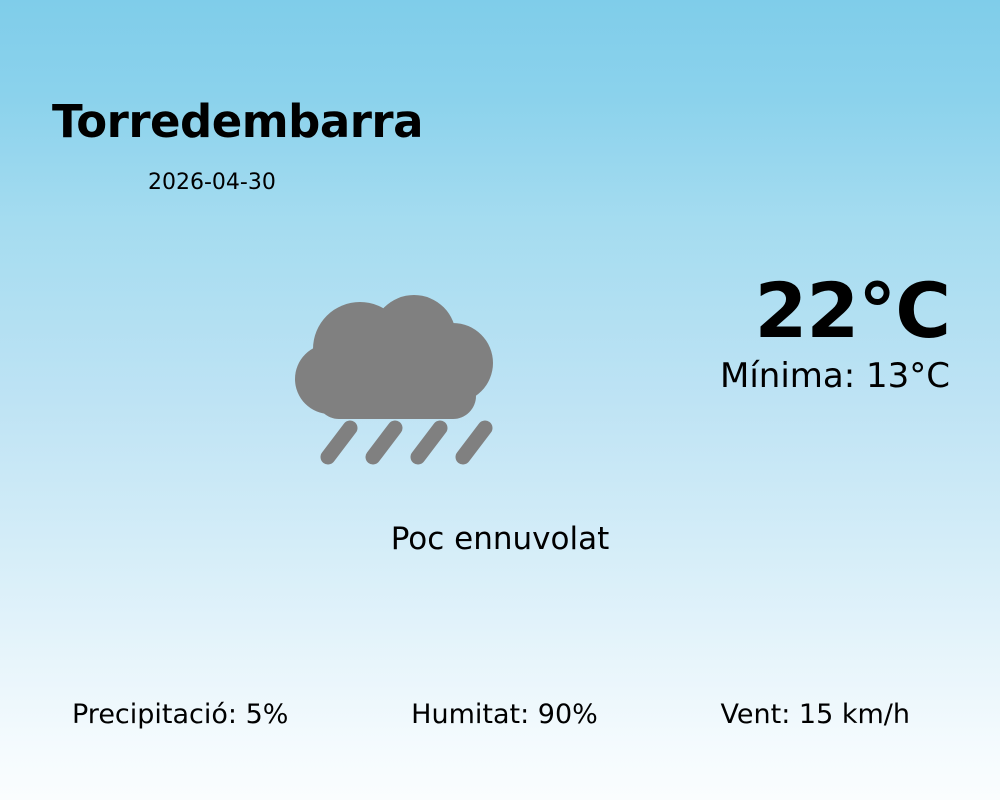  Describe the element at coordinates (504, 714) in the screenshot. I see `stat-humidity: Humitat: 90%` at that location.